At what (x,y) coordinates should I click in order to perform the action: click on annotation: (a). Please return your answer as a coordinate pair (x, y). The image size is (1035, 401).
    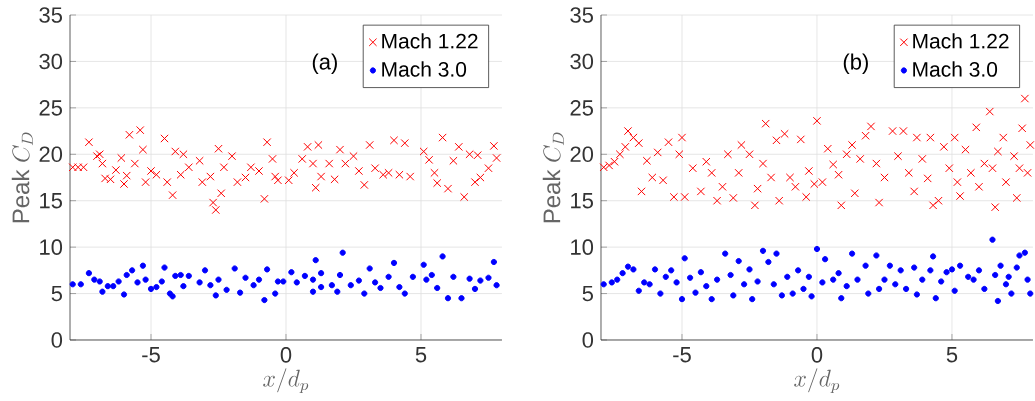
    Looking at the image, I should click on (324, 63).